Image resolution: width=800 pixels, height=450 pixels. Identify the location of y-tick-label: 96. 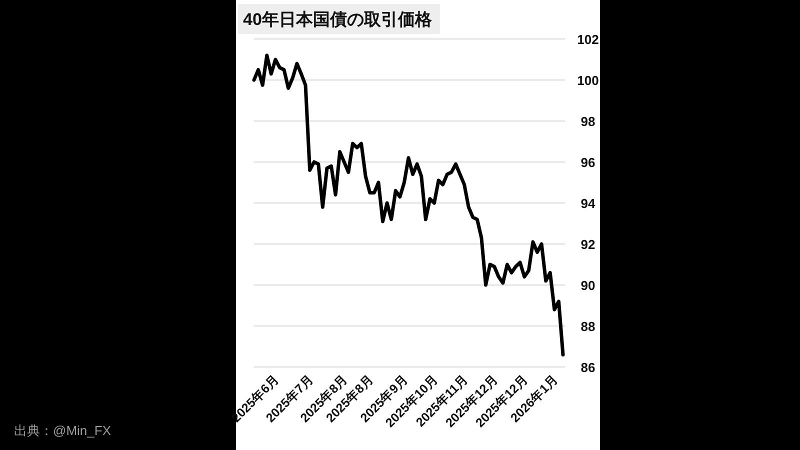
(588, 162).